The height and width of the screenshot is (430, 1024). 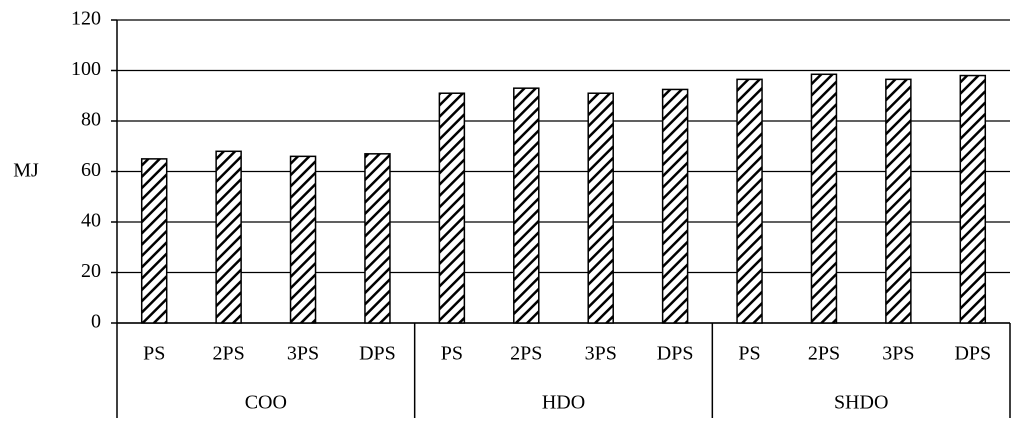 I want to click on group-label: HDO, so click(x=563, y=403).